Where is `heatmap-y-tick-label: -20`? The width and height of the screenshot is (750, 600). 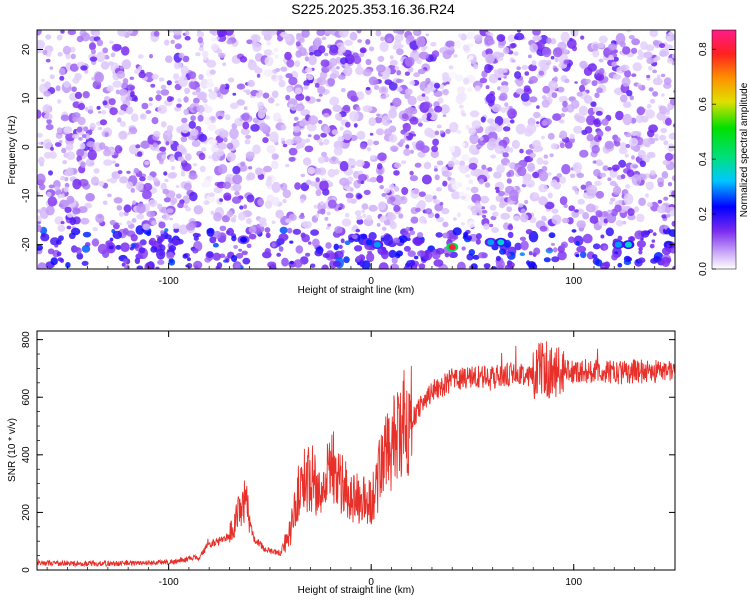
heatmap-y-tick-label: -20 is located at coordinates (26, 244).